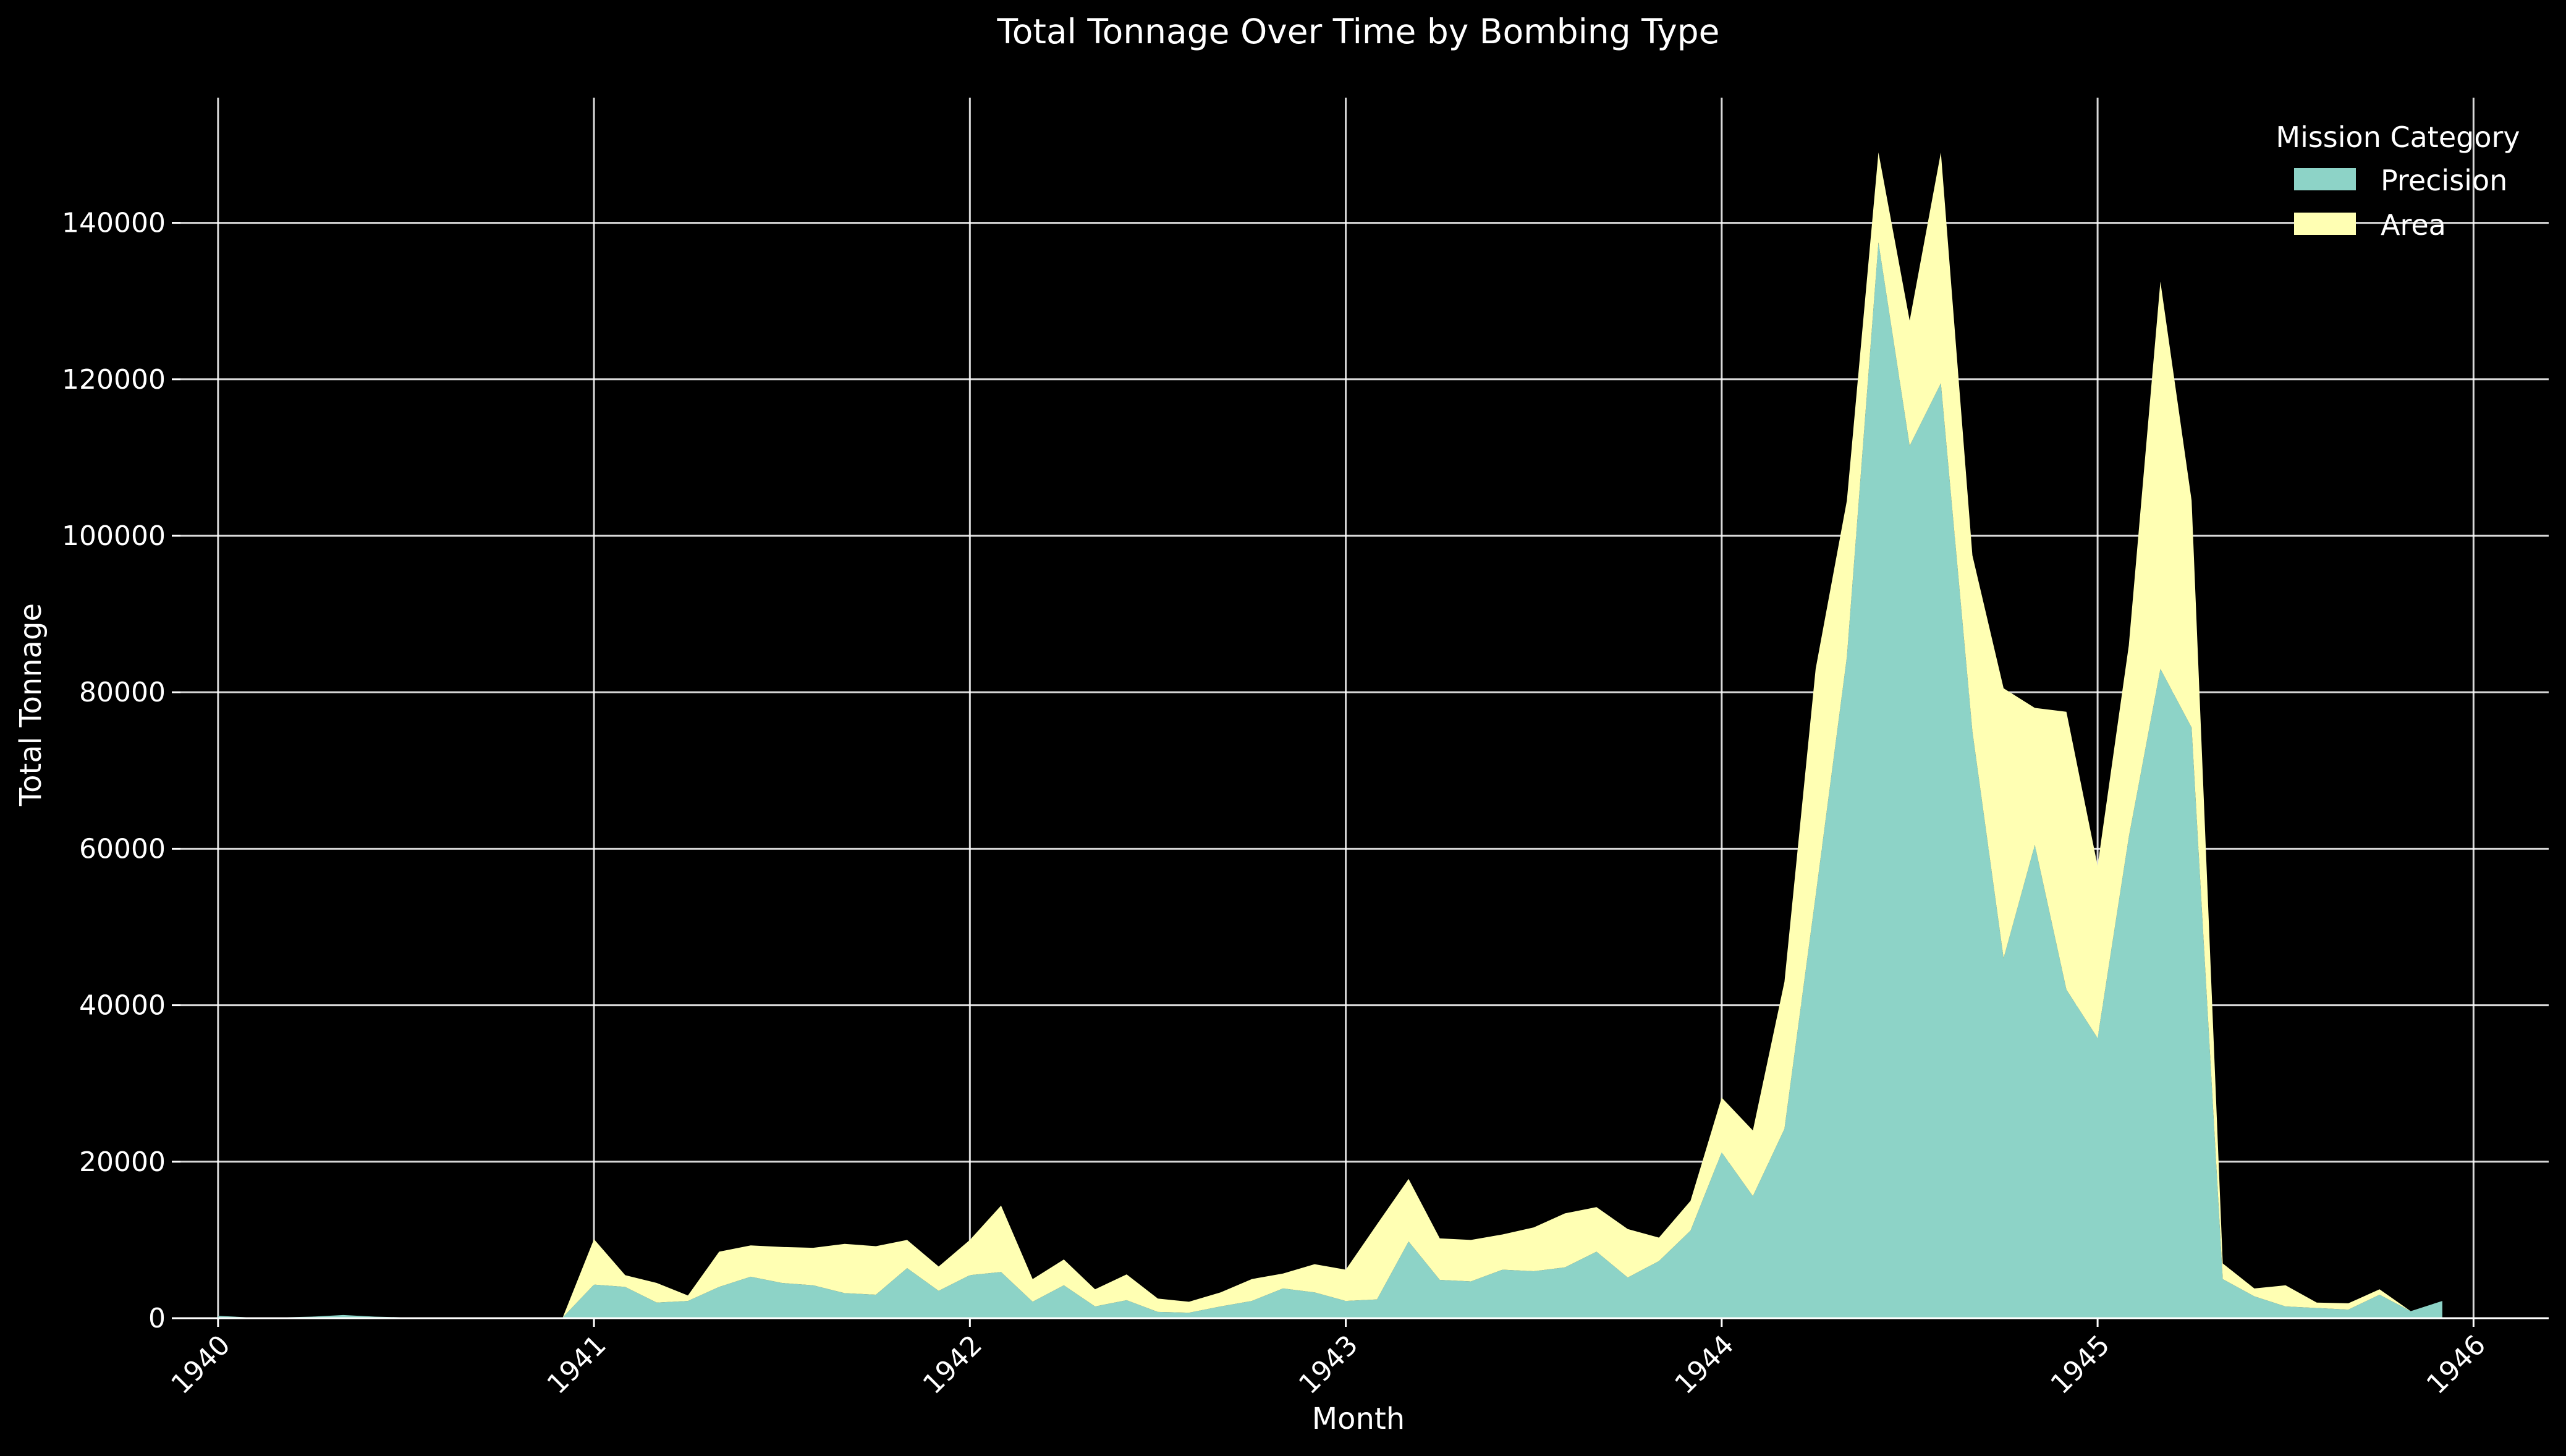 The height and width of the screenshot is (1456, 2566). What do you see at coordinates (122, 1162) in the screenshot?
I see `y-tick-label: 20000` at bounding box center [122, 1162].